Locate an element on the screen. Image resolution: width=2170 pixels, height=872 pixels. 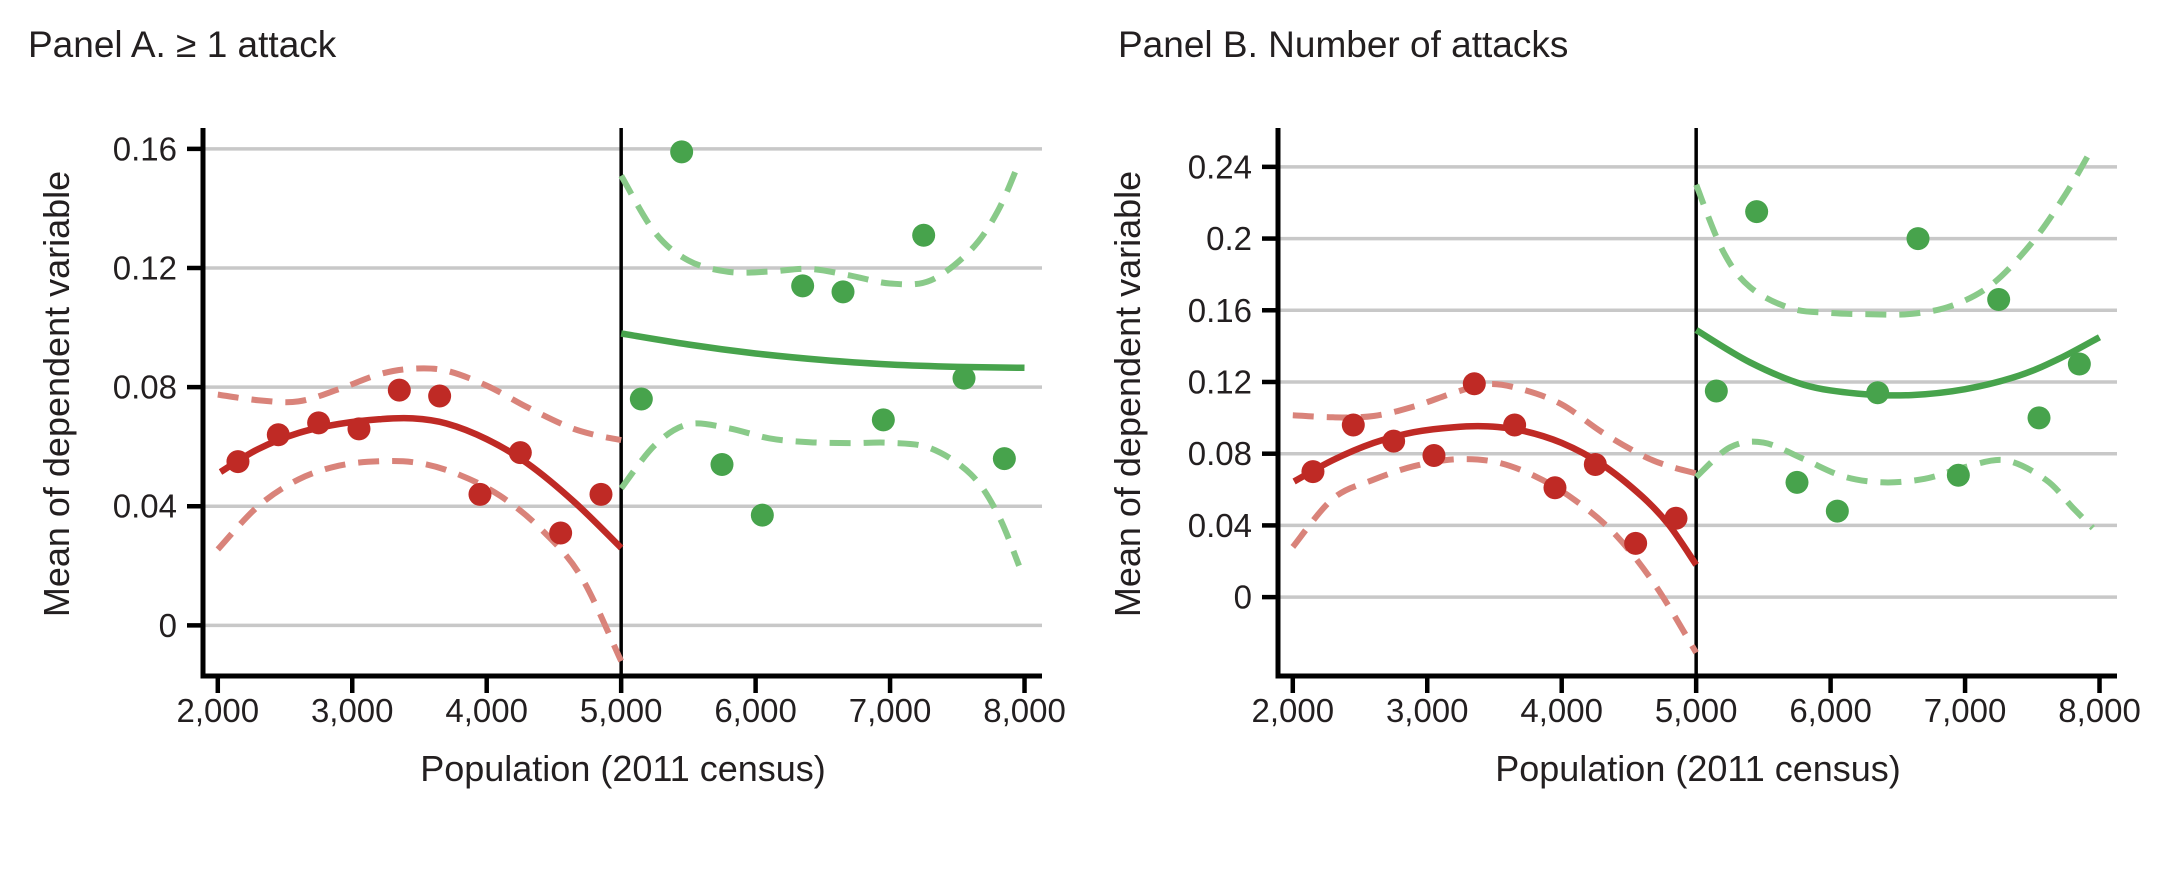
panel-a-y-tick-label: 0 is located at coordinates (168, 625).